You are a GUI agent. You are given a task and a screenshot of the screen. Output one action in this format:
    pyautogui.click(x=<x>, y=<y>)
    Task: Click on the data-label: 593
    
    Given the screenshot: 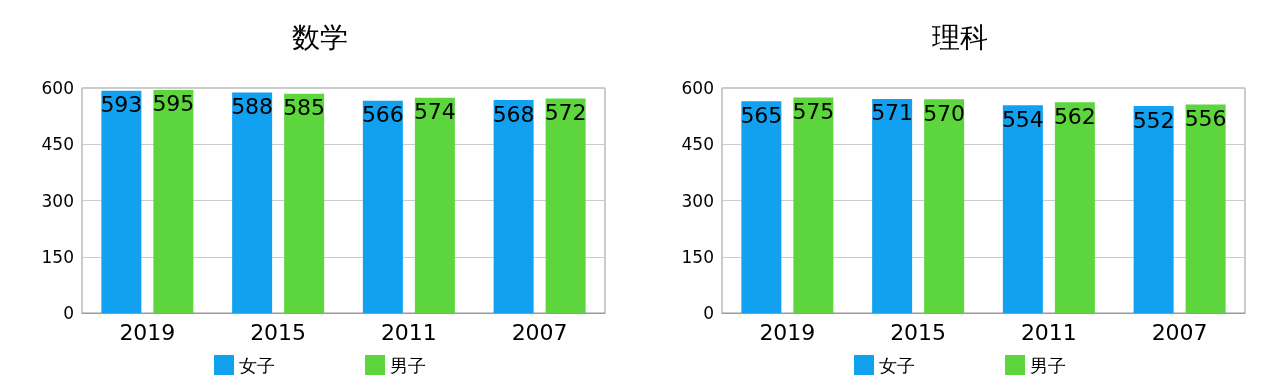 What is the action you would take?
    pyautogui.click(x=121, y=105)
    